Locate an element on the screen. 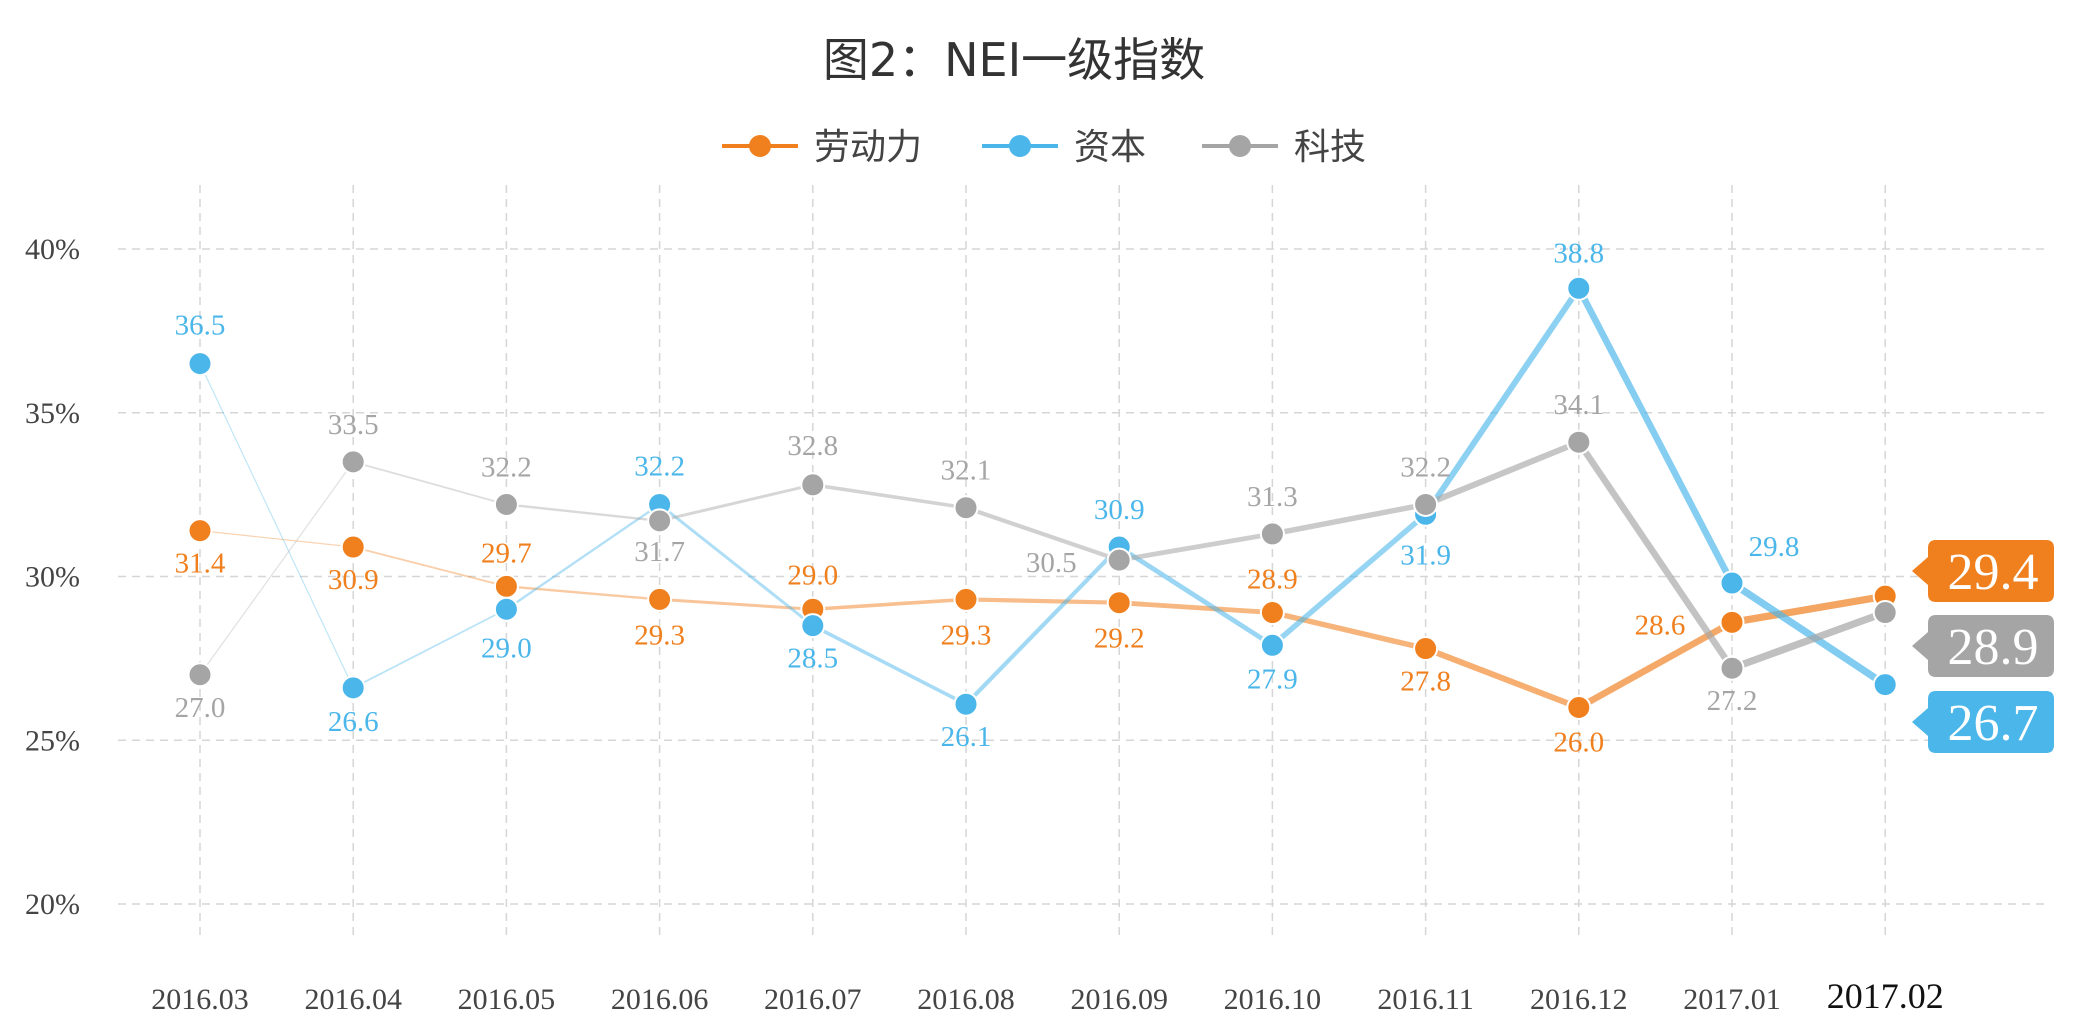 This screenshot has width=2078, height=1034. data-label: 27.8 is located at coordinates (1425, 682).